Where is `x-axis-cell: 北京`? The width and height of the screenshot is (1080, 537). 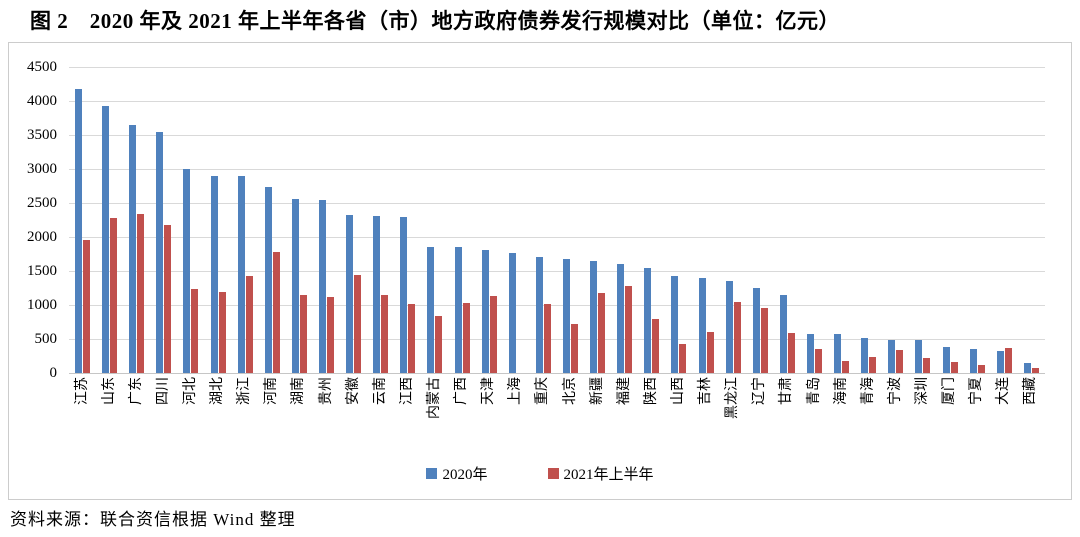 x-axis-cell: 北京 is located at coordinates (570, 420).